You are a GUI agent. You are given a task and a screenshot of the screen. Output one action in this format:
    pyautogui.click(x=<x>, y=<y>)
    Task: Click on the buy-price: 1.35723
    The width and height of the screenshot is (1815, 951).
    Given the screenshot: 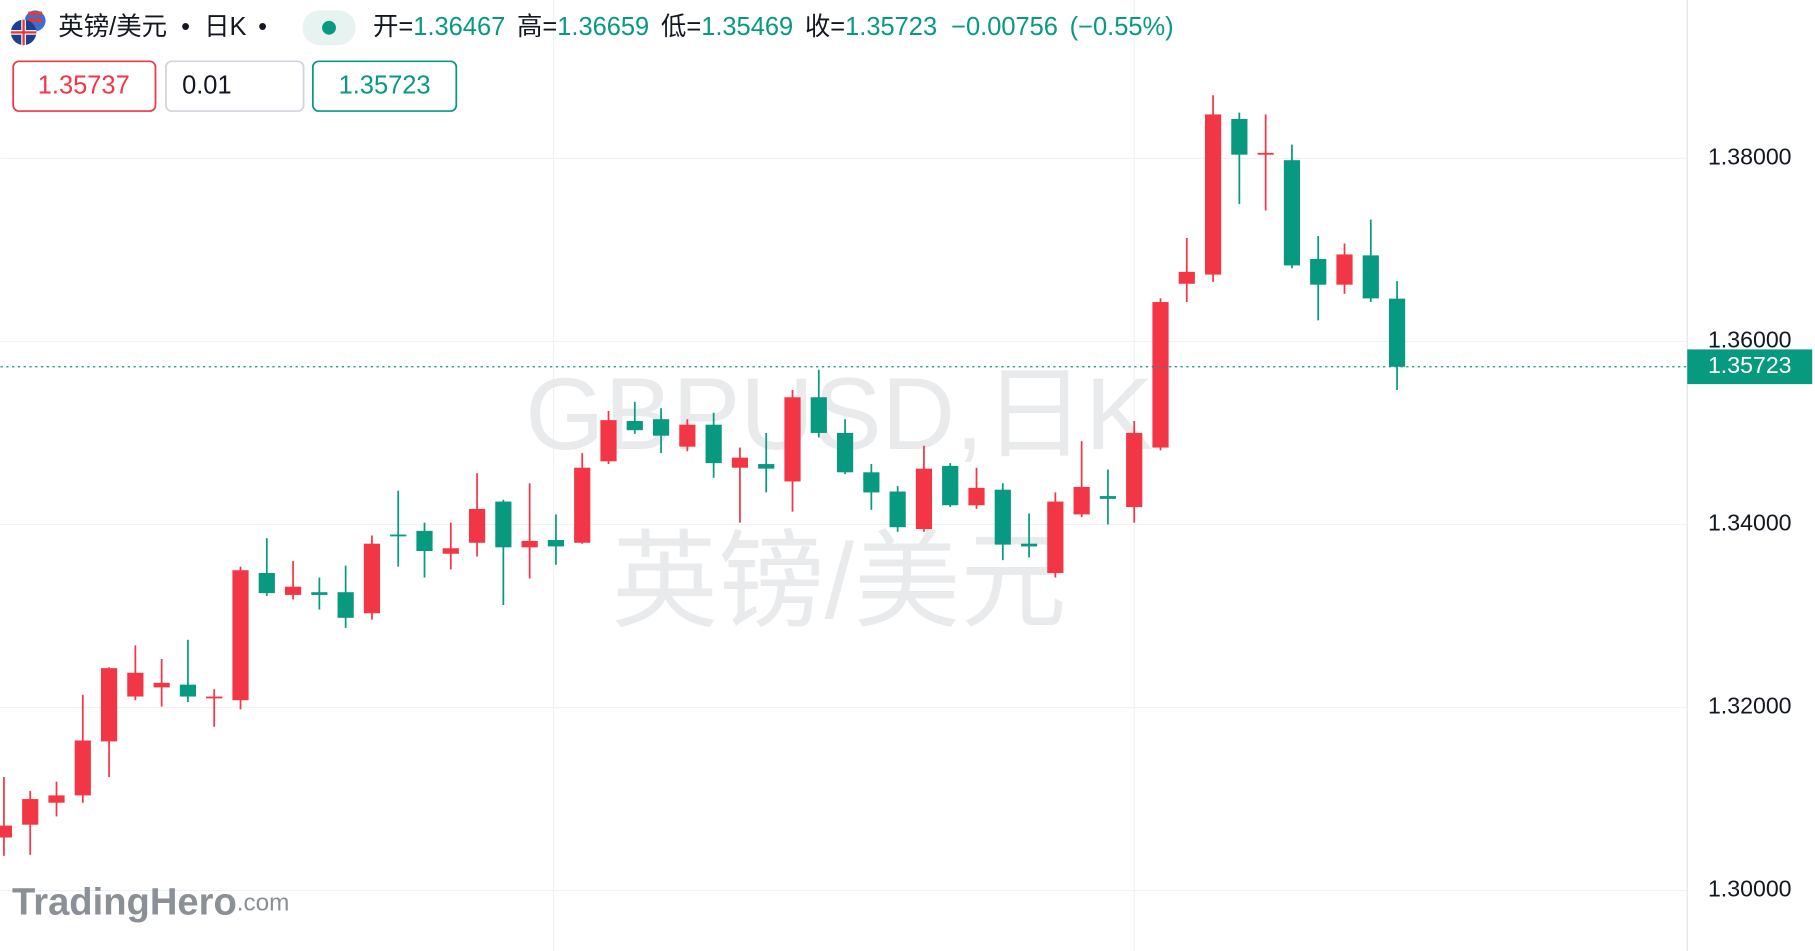 What is the action you would take?
    pyautogui.click(x=385, y=85)
    